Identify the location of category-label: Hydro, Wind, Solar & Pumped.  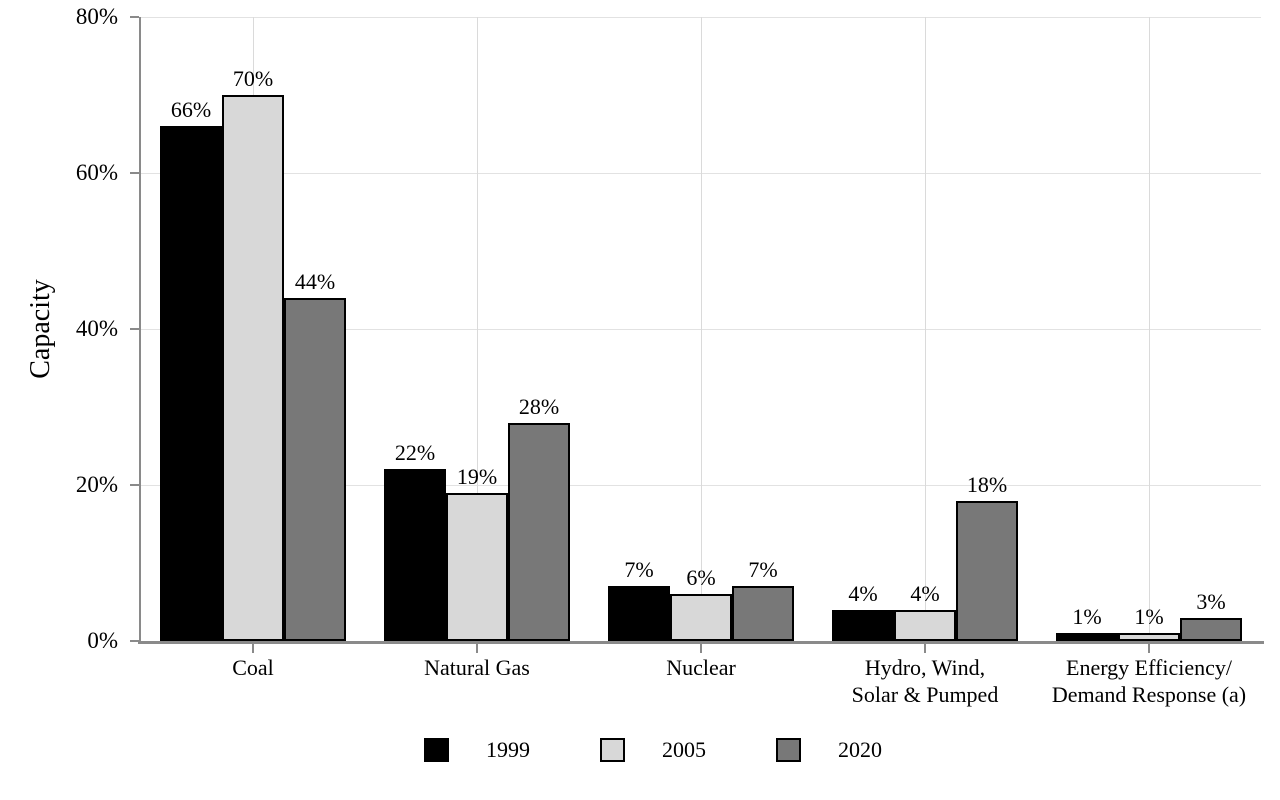
(925, 681).